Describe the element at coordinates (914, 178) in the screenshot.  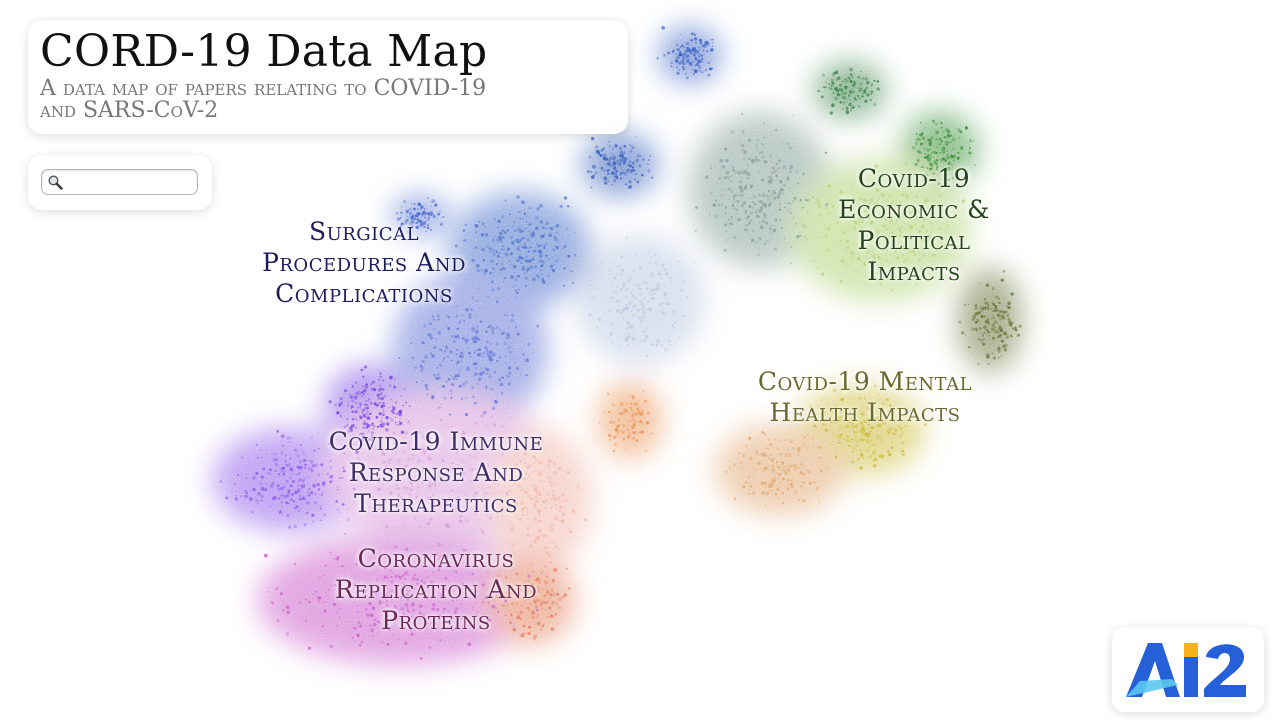
I see `region-label-line: Covid-19` at that location.